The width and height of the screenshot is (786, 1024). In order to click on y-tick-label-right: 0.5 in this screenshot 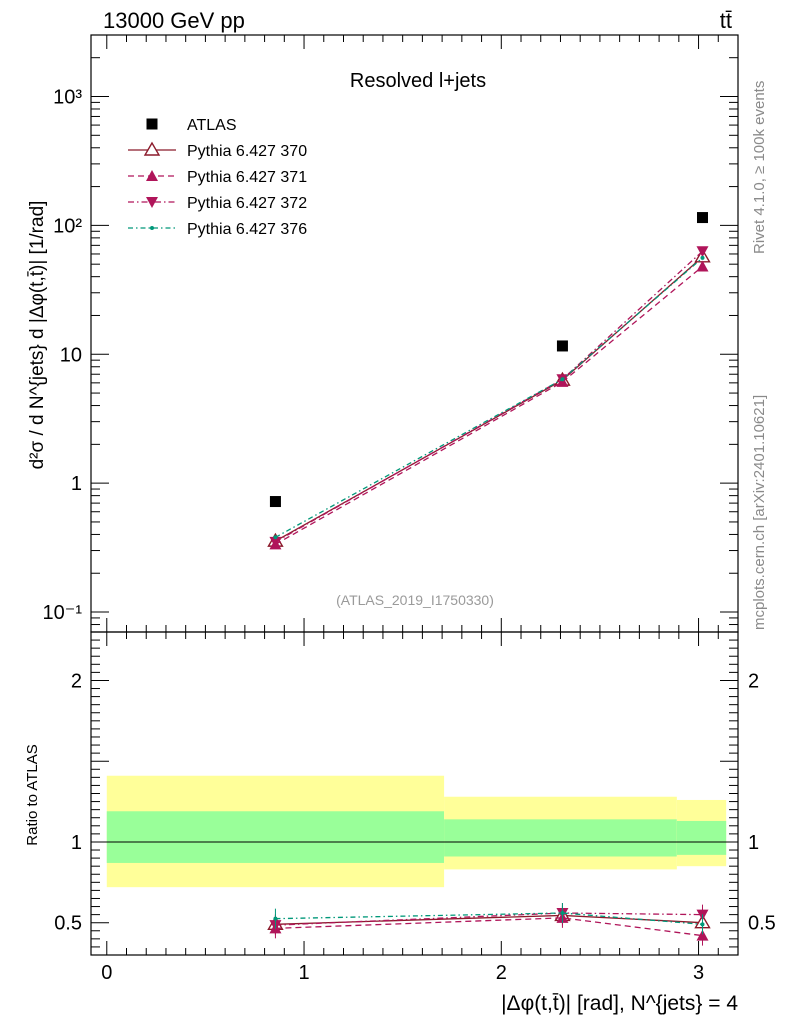, I will do `click(762, 924)`.